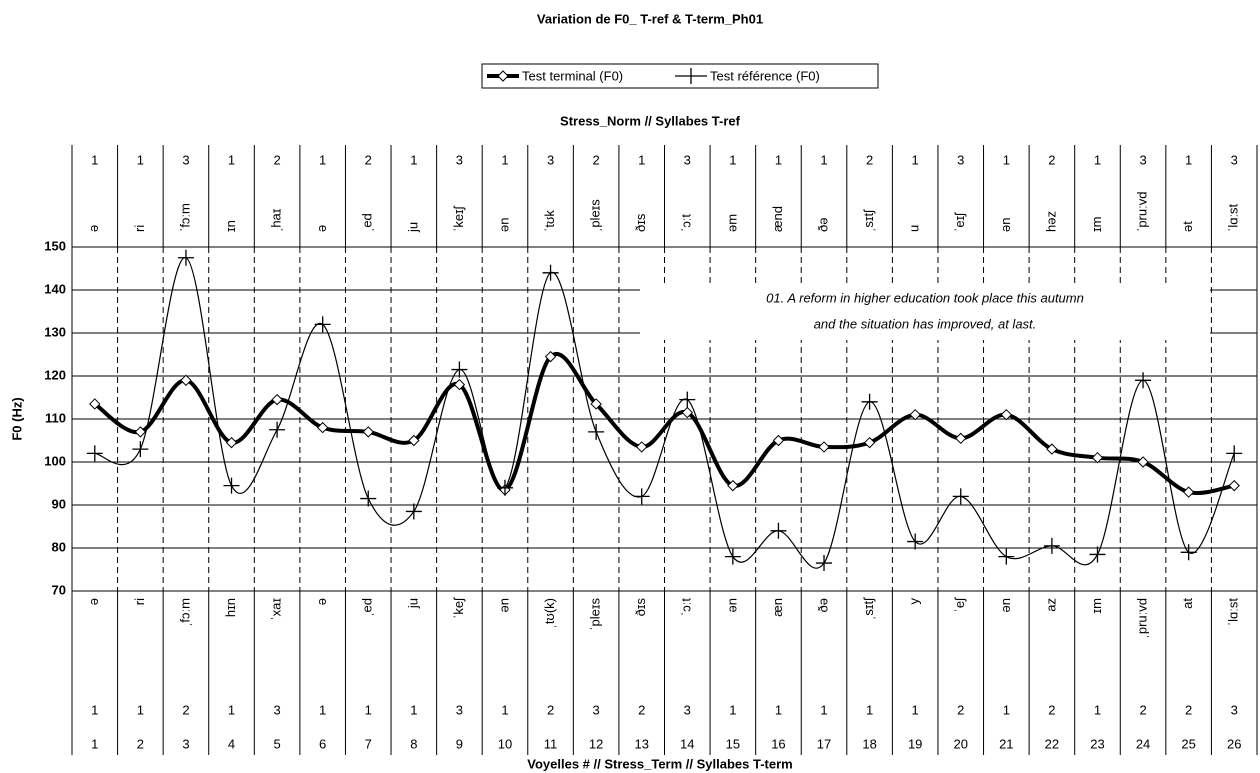  What do you see at coordinates (1187, 603) in the screenshot?
I see `bottom-syllable: at` at bounding box center [1187, 603].